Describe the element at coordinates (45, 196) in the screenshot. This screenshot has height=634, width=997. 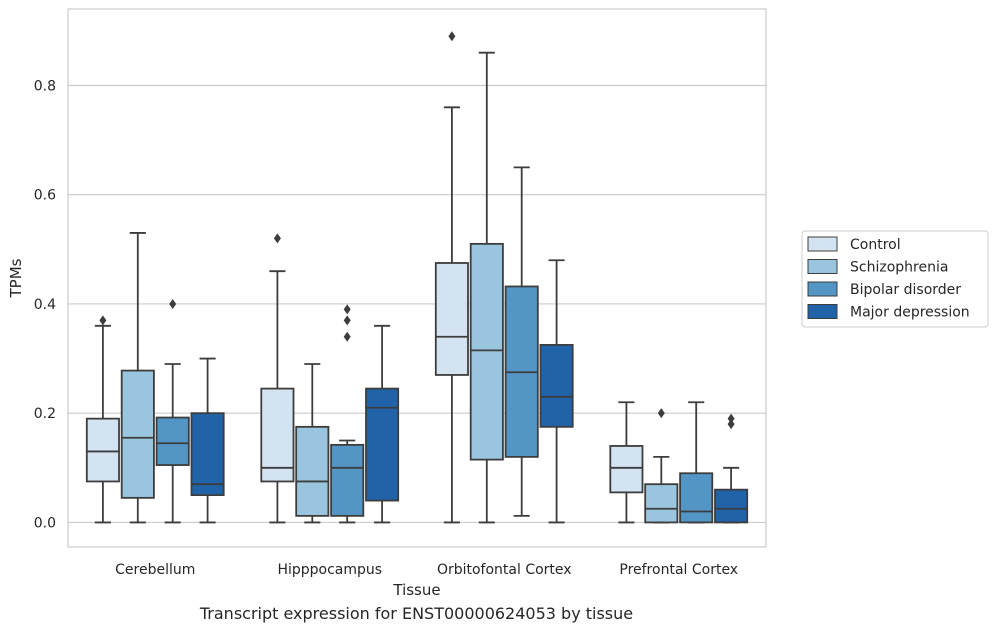
I see `y-tick-label: 0.6` at that location.